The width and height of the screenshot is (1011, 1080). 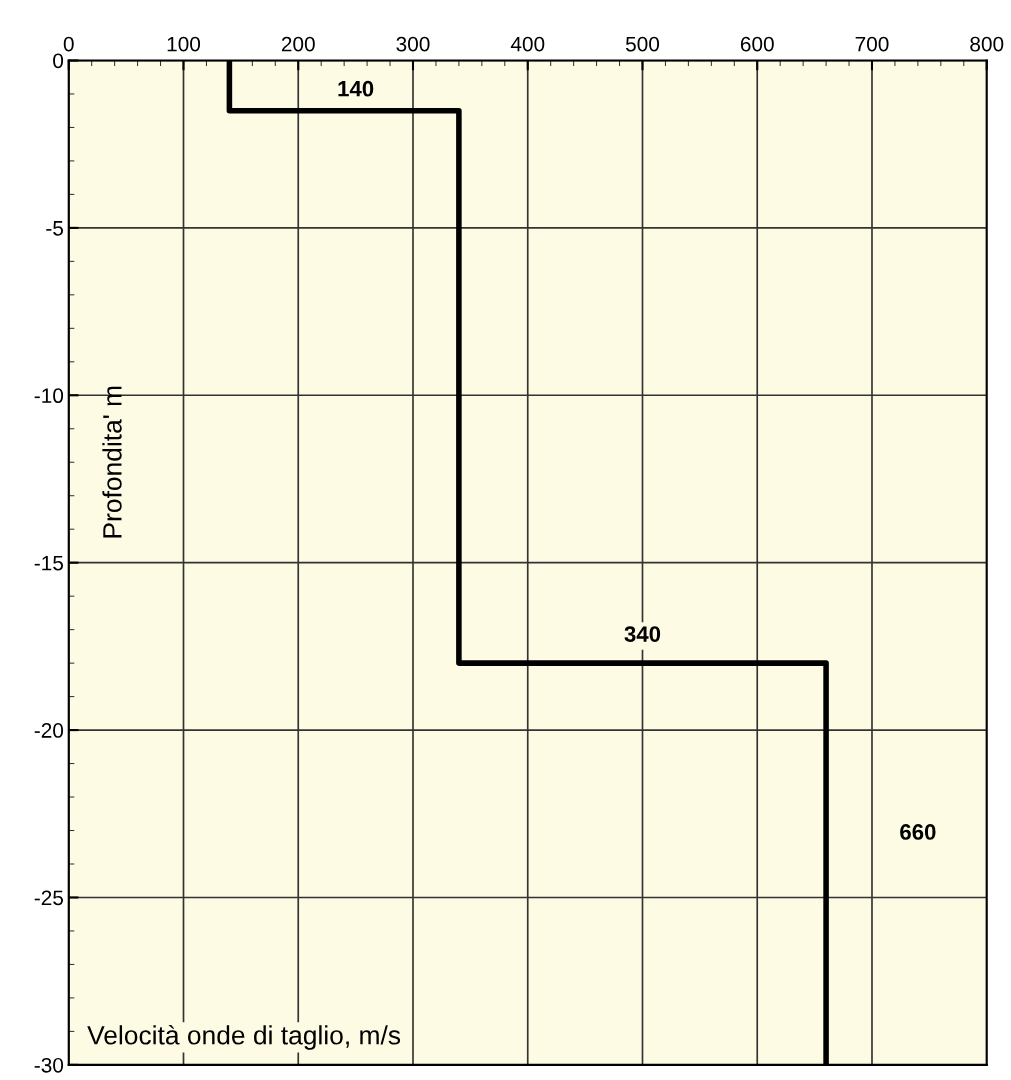 I want to click on x-tick-label: 200, so click(x=298, y=44).